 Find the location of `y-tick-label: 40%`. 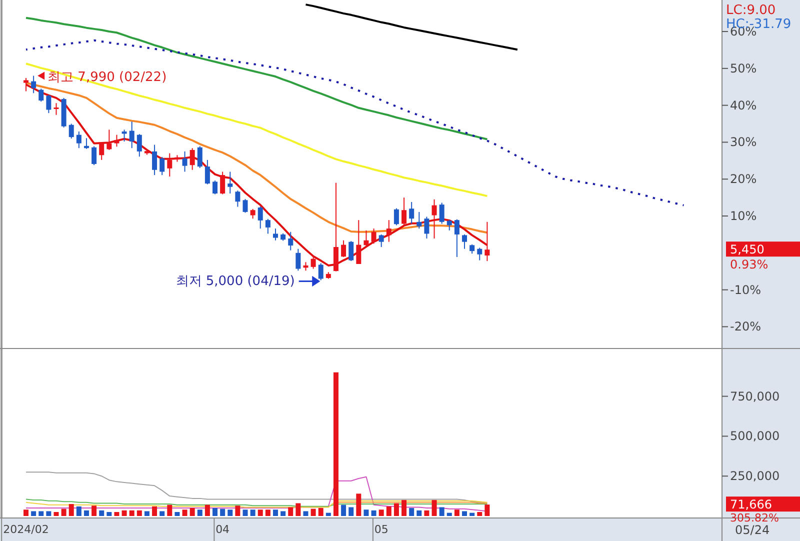

y-tick-label: 40% is located at coordinates (743, 105).